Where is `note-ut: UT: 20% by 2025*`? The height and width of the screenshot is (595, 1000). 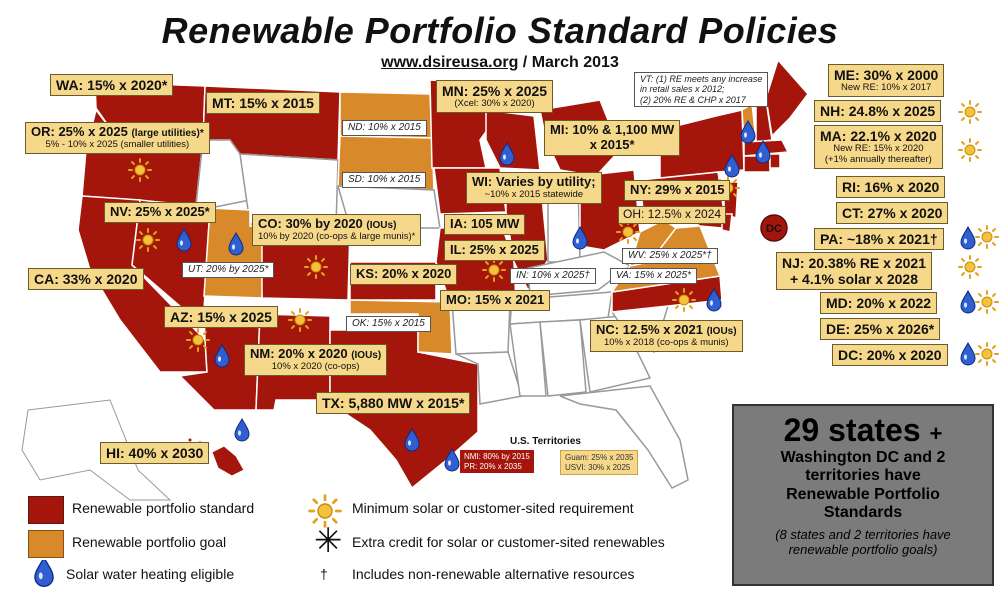 note-ut: UT: 20% by 2025* is located at coordinates (228, 270).